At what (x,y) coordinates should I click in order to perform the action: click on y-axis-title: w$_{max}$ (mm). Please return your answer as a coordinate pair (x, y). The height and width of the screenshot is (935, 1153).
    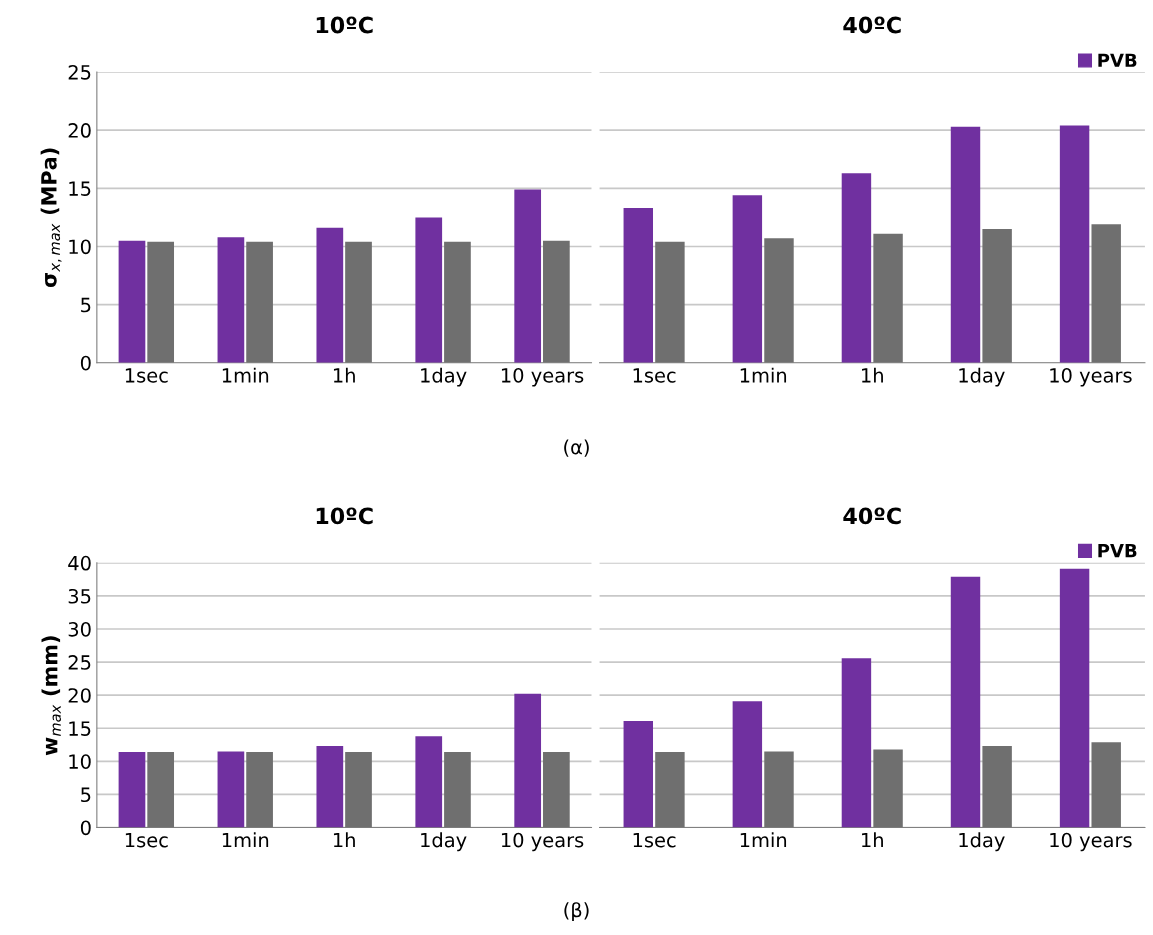
    Looking at the image, I should click on (51, 696).